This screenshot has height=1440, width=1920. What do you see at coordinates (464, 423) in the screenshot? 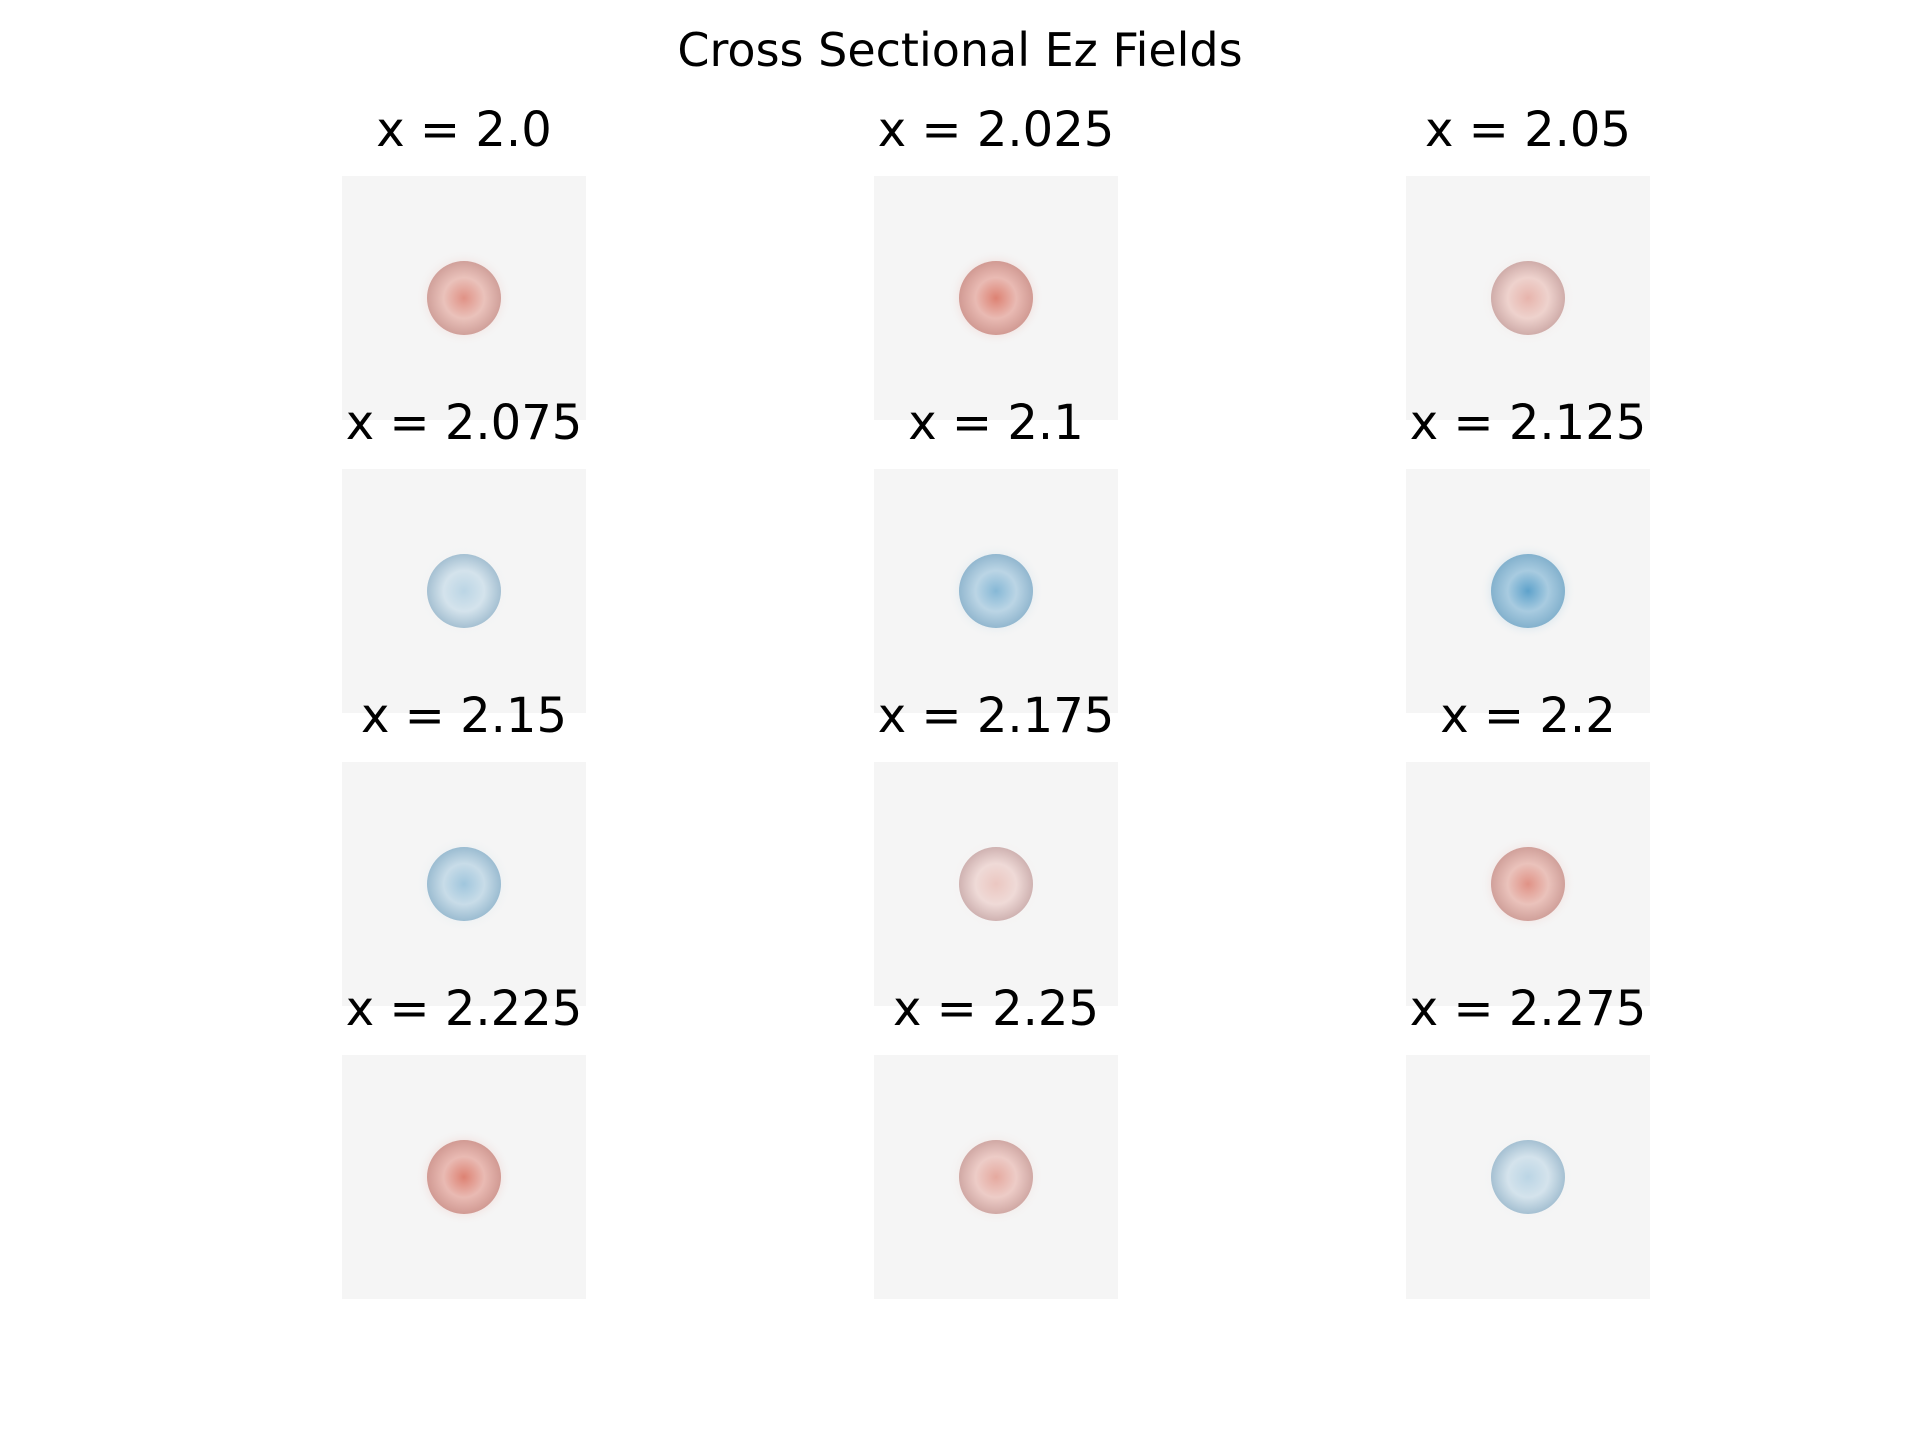
I see `panel-title: x = 2.075` at bounding box center [464, 423].